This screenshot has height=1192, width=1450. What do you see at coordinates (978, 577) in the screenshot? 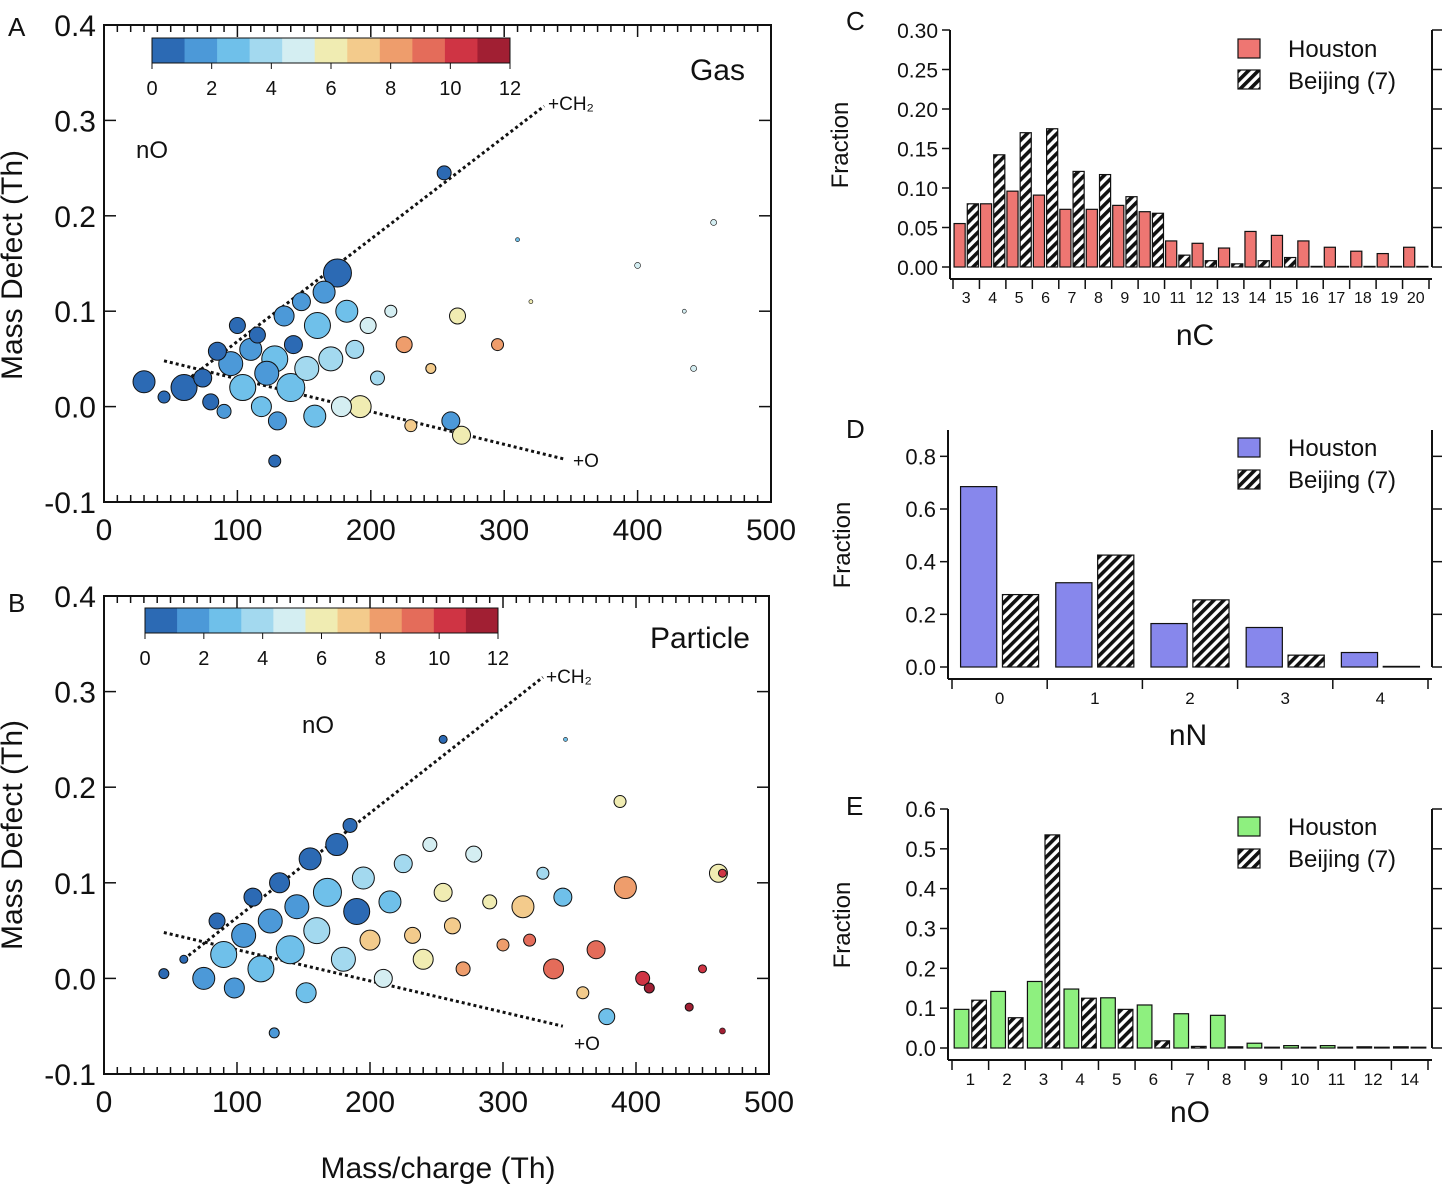
I see `panelD-bar-houston` at bounding box center [978, 577].